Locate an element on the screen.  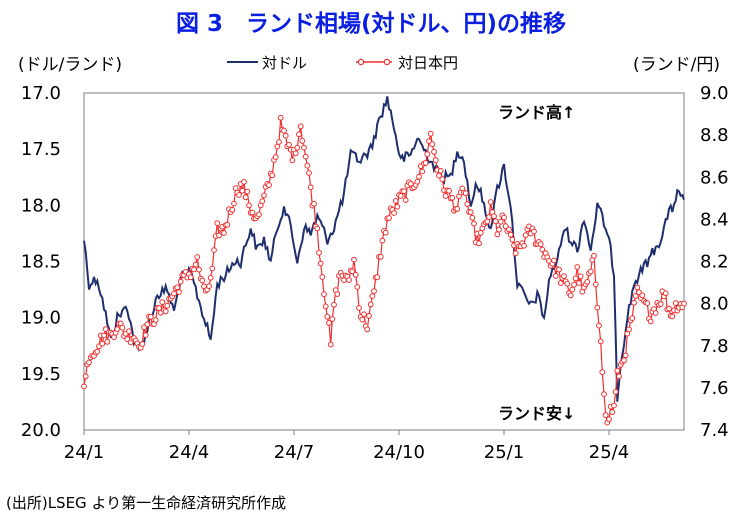
right-tick-label: 9.0 is located at coordinates (714, 93).